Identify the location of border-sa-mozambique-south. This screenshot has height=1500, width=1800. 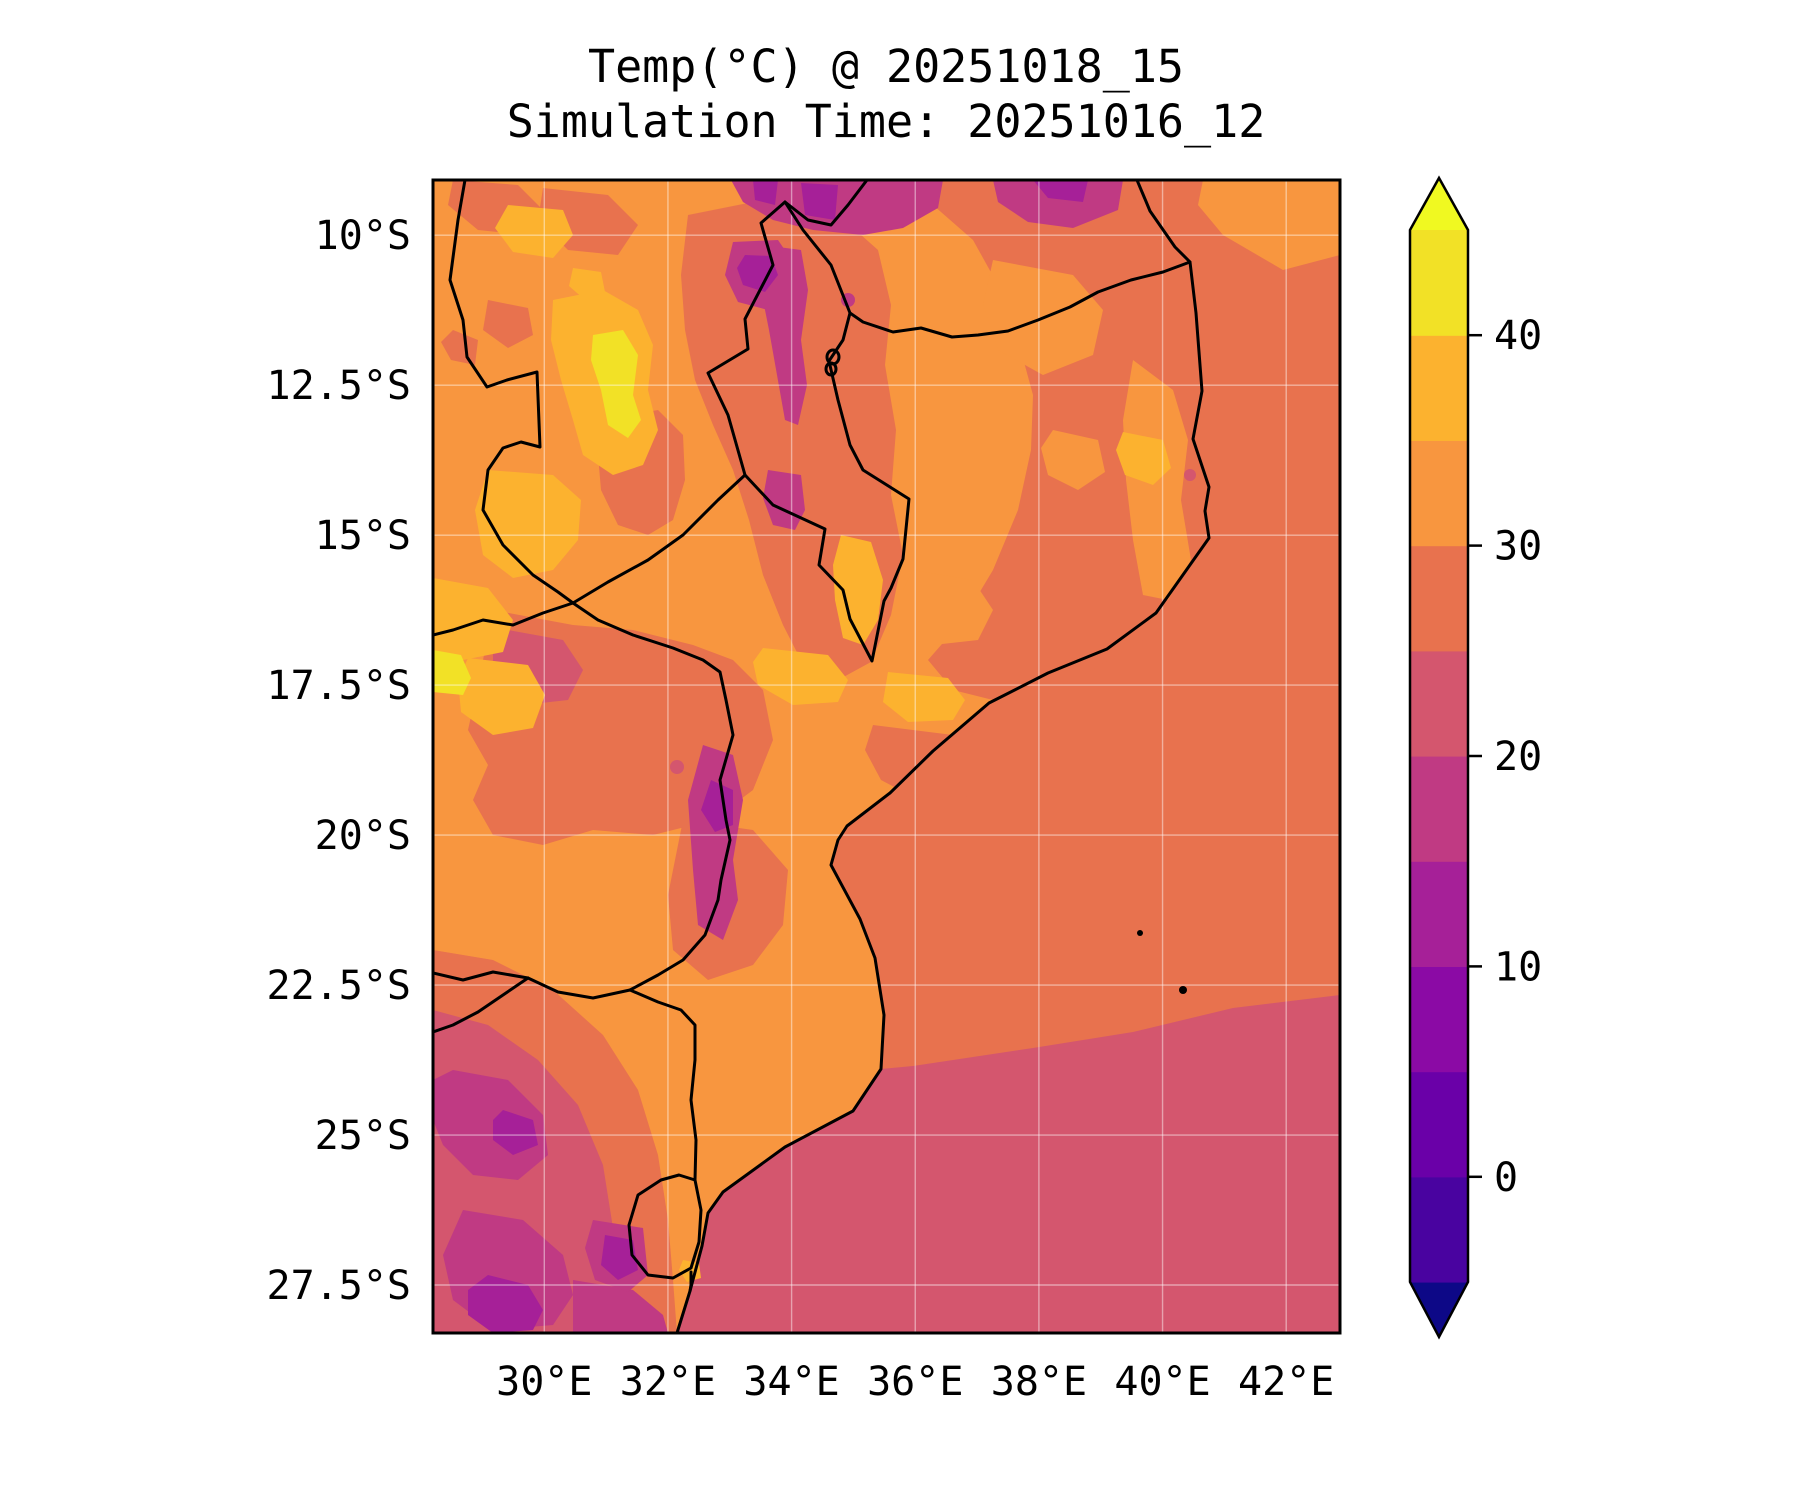
(690, 1281).